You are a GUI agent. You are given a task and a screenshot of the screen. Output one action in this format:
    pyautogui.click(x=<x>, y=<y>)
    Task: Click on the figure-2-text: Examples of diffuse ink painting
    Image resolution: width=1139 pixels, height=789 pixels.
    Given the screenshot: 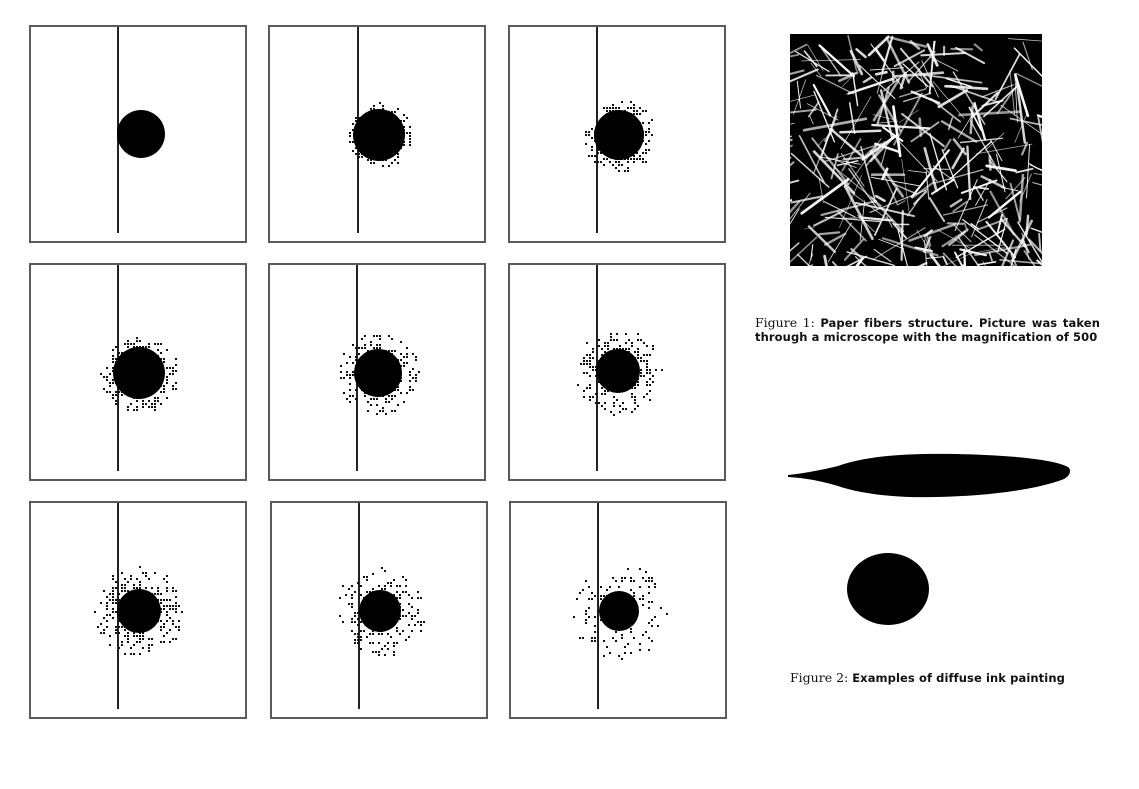 What is the action you would take?
    pyautogui.click(x=958, y=678)
    